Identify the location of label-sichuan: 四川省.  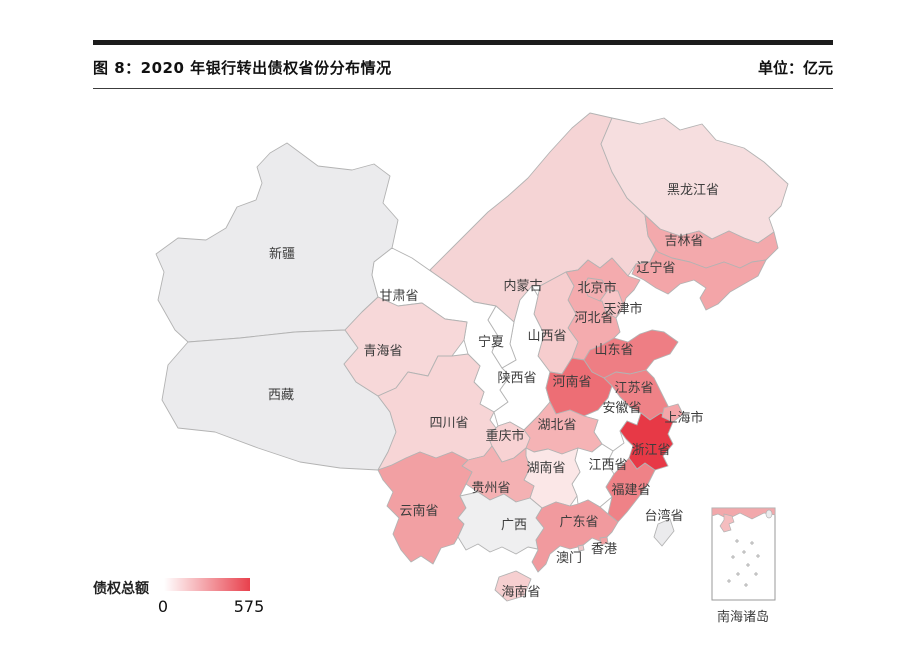
(448, 423).